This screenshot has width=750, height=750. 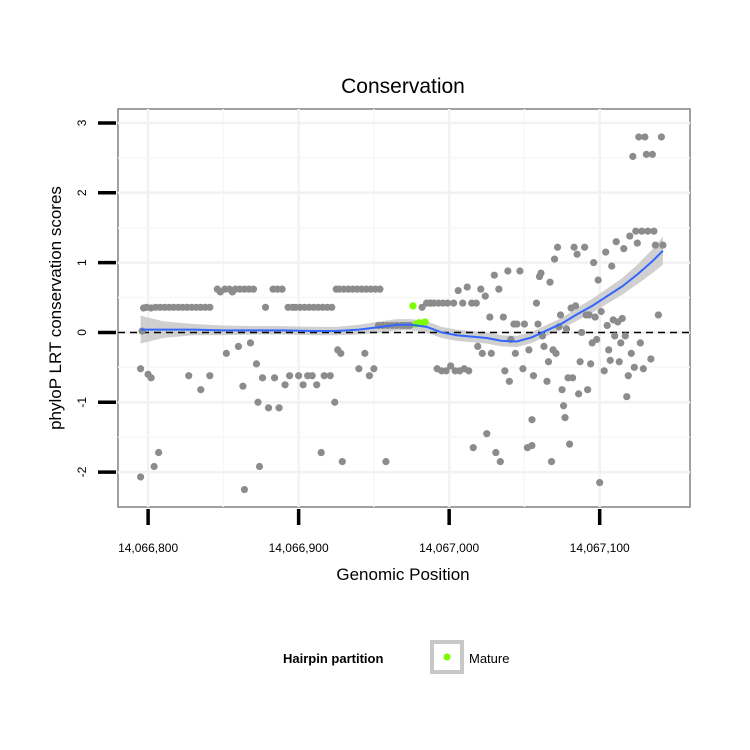 I want to click on y-tick-label: 0, so click(x=82, y=332).